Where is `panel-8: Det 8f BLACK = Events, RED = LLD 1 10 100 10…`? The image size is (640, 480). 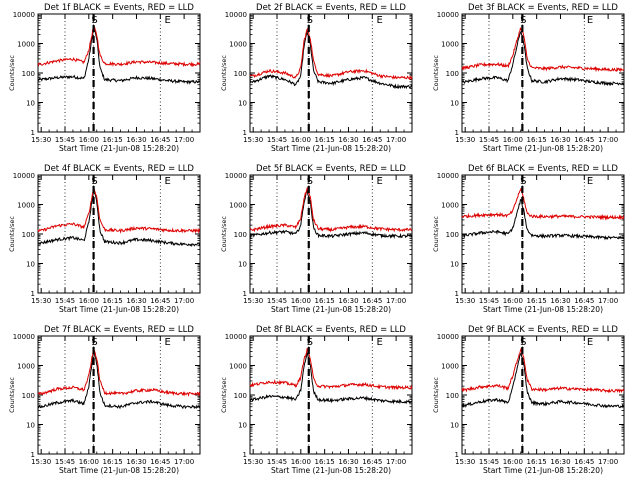
panel-8: Det 8f BLACK = Events, RED = LLD 1 10 100 10… is located at coordinates (316, 400).